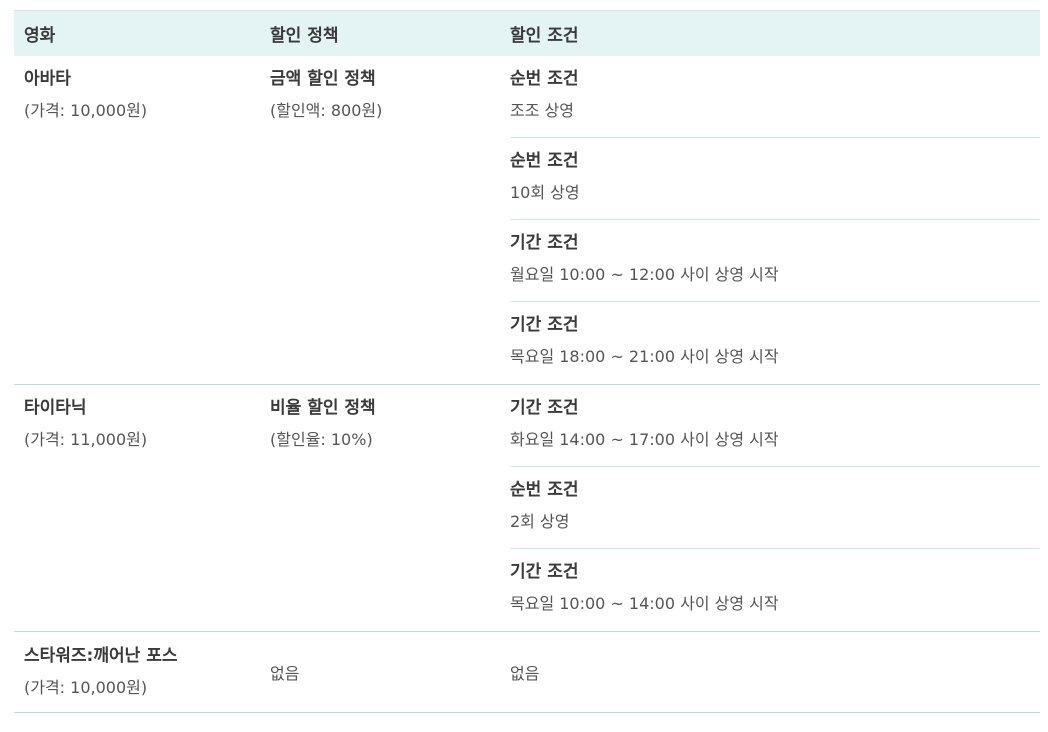 This screenshot has width=1048, height=732. Describe the element at coordinates (137, 508) in the screenshot. I see `movie-cell: 타이타닉 (가격: 11,000원)` at that location.